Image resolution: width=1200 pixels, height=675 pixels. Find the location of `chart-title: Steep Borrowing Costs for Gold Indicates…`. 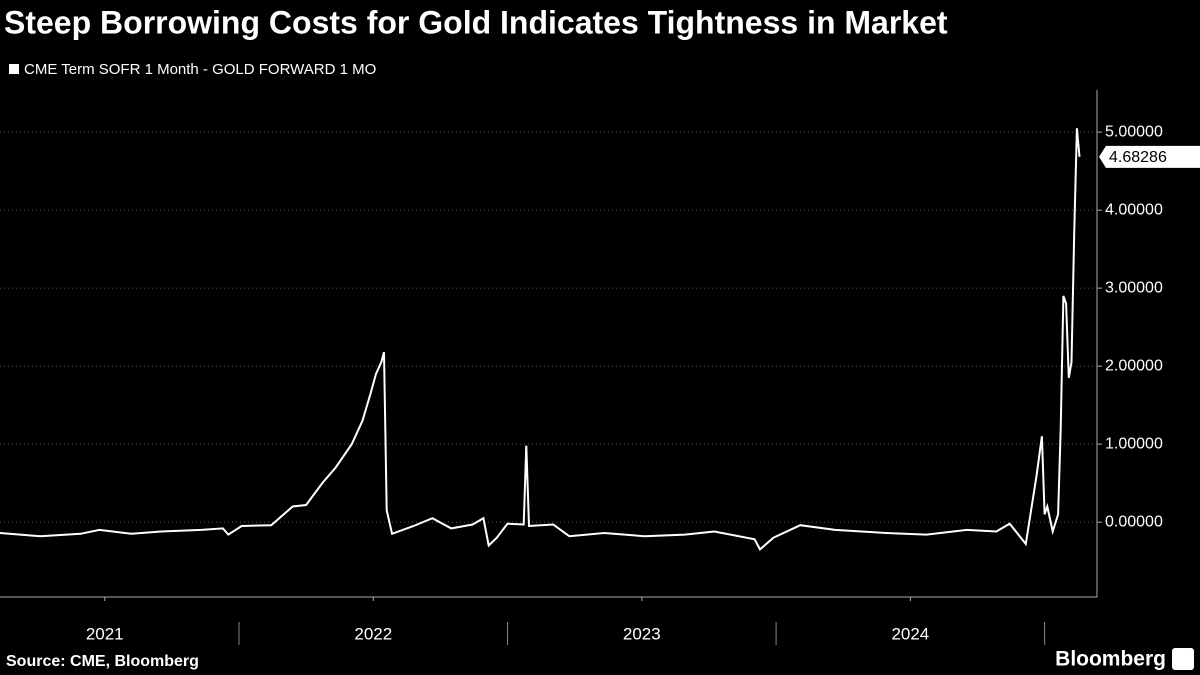

chart-title: Steep Borrowing Costs for Gold Indicates… is located at coordinates (476, 22).